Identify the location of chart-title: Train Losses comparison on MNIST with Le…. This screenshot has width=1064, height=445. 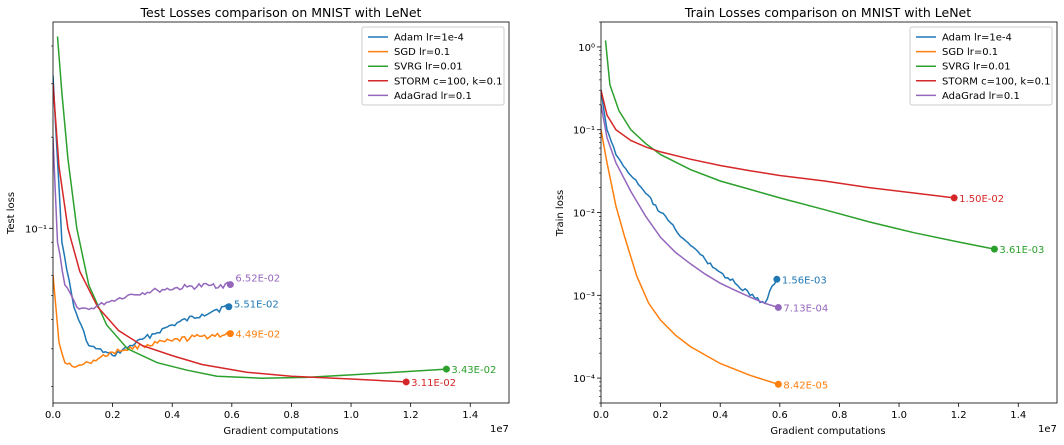
(827, 12).